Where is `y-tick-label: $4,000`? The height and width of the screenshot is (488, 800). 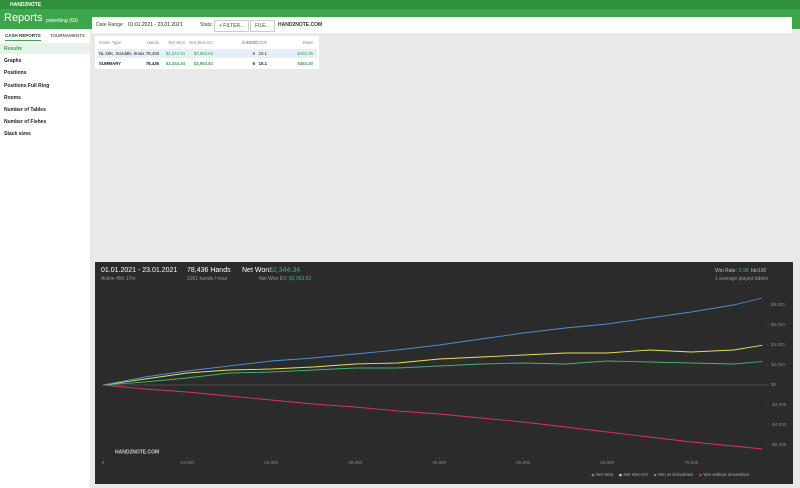 y-tick-label: $4,000 is located at coordinates (778, 344).